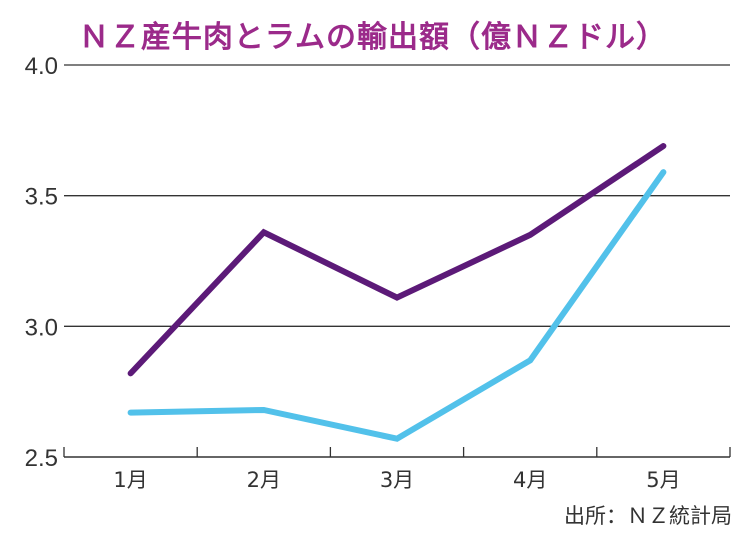  I want to click on chart-title: ＮＺ産牛肉とラムの輸出額（億ＮＺドル）, so click(373, 37).